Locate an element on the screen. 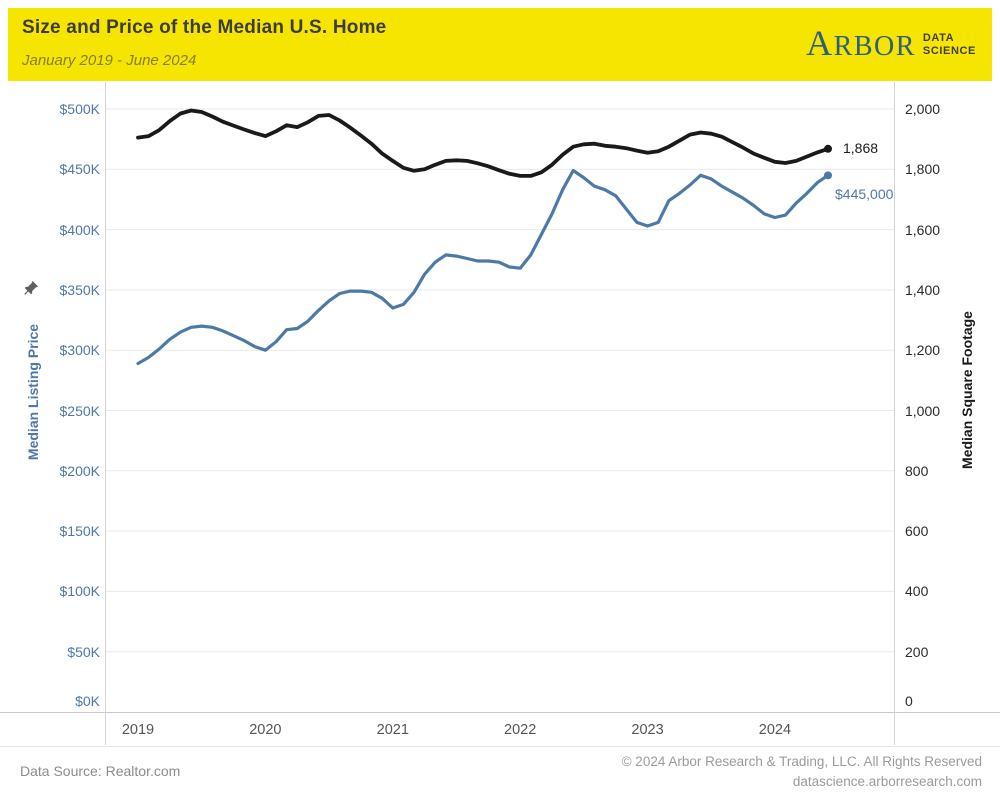 The image size is (1000, 800). sqft-end-value-label: 1,868 is located at coordinates (861, 147).